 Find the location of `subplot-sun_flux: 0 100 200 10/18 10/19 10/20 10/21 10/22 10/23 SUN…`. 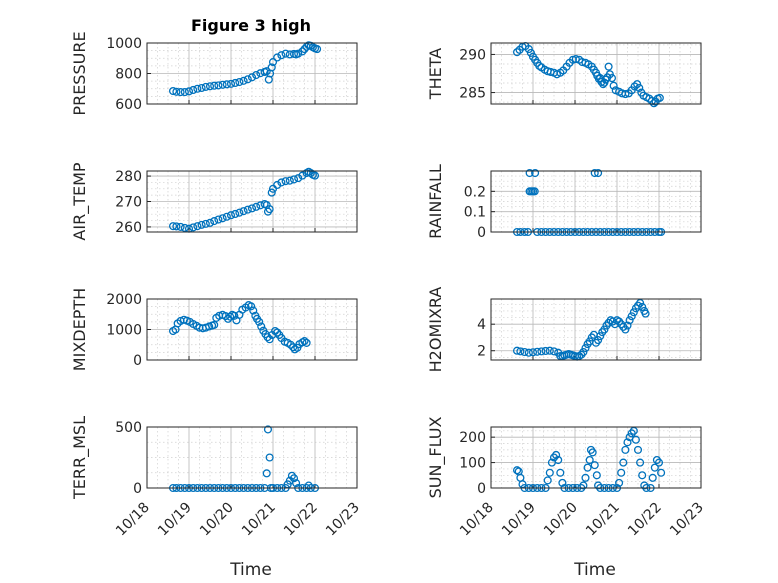

subplot-sun_flux: 0 100 200 10/18 10/19 10/20 10/21 10/22 10/23 SUN… is located at coordinates (566, 478).